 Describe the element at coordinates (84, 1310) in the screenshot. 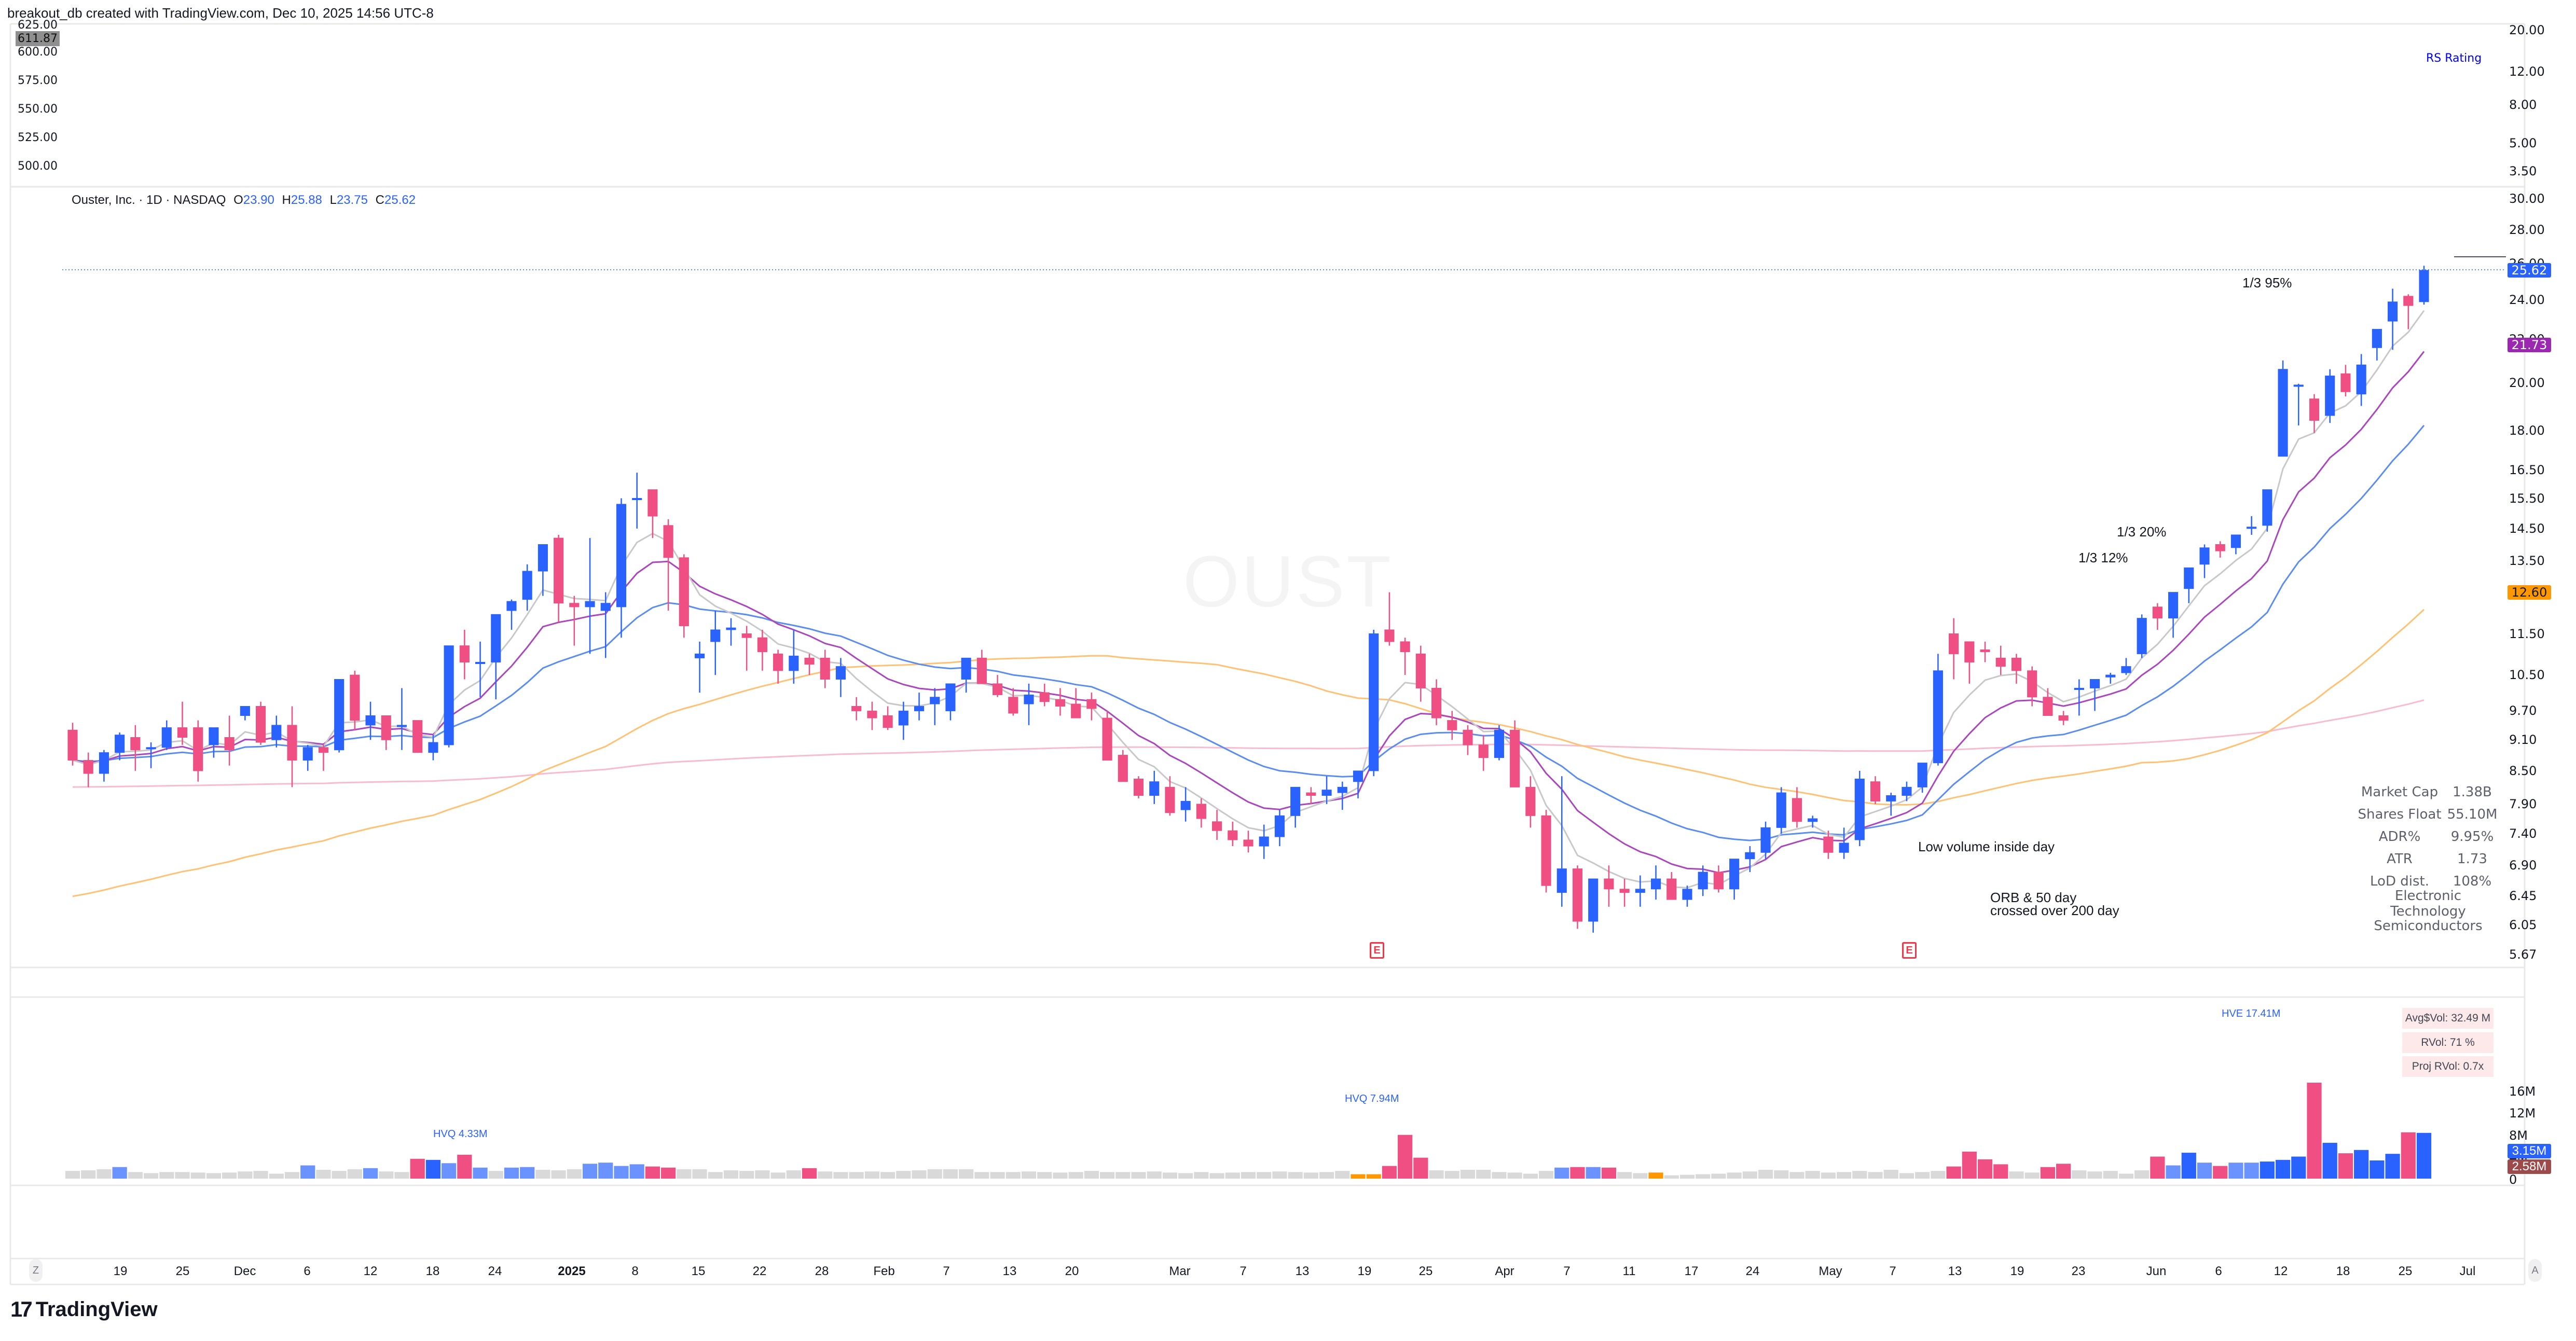

I see `tradingview-logo: 17 TradingView` at that location.